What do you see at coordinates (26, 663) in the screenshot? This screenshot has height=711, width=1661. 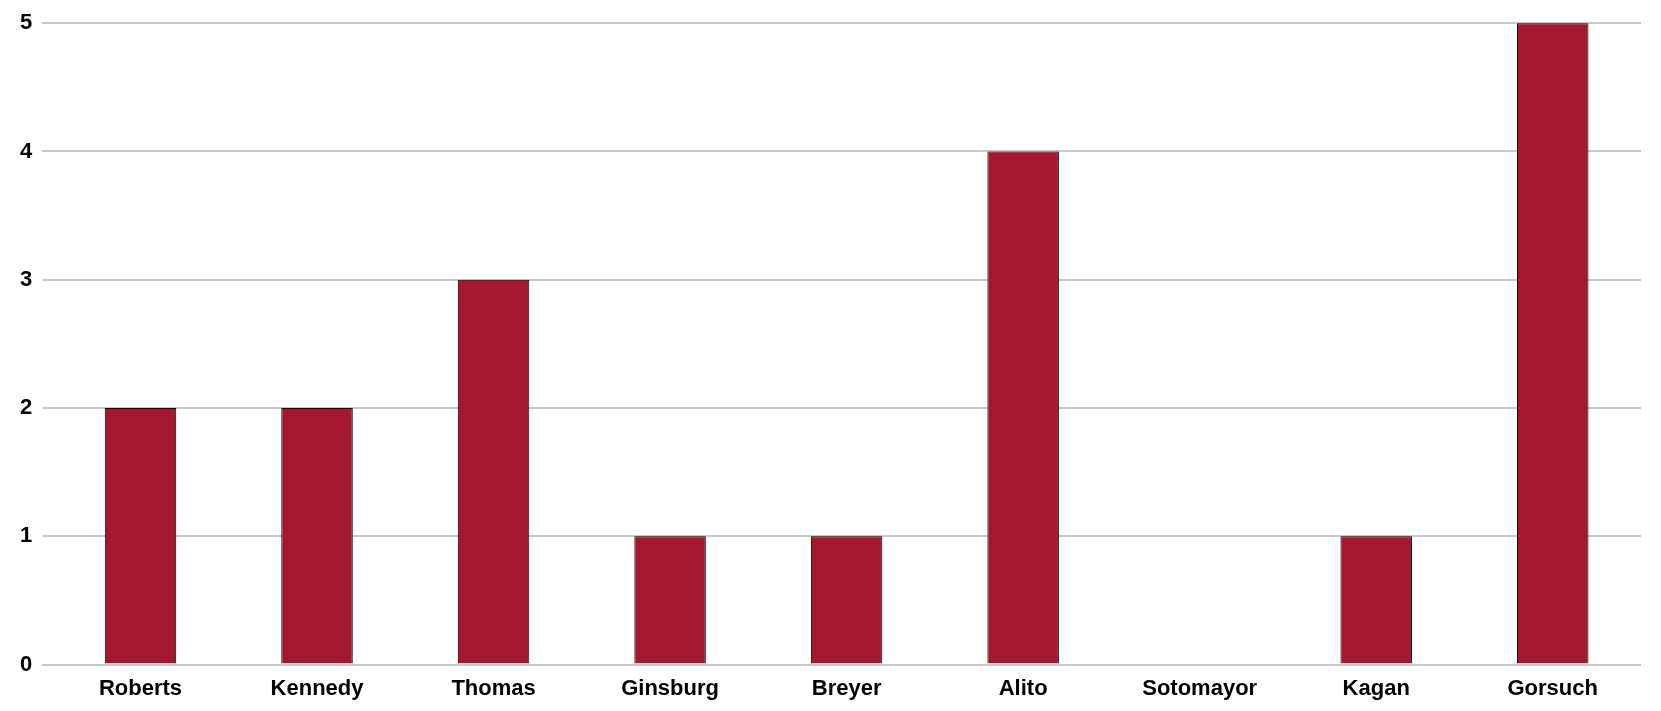 I see `y-tick-label: 0` at bounding box center [26, 663].